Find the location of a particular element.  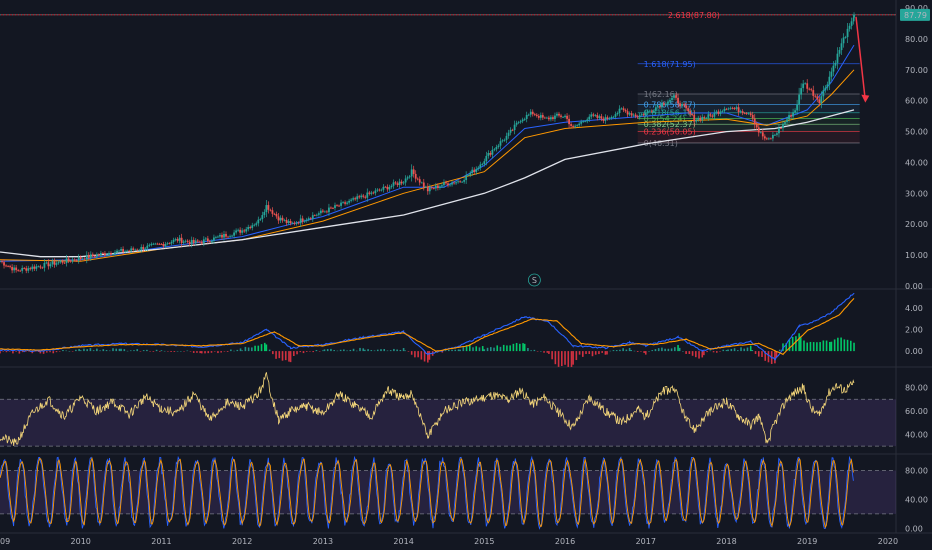

x-tick-label: 2017 is located at coordinates (646, 541).